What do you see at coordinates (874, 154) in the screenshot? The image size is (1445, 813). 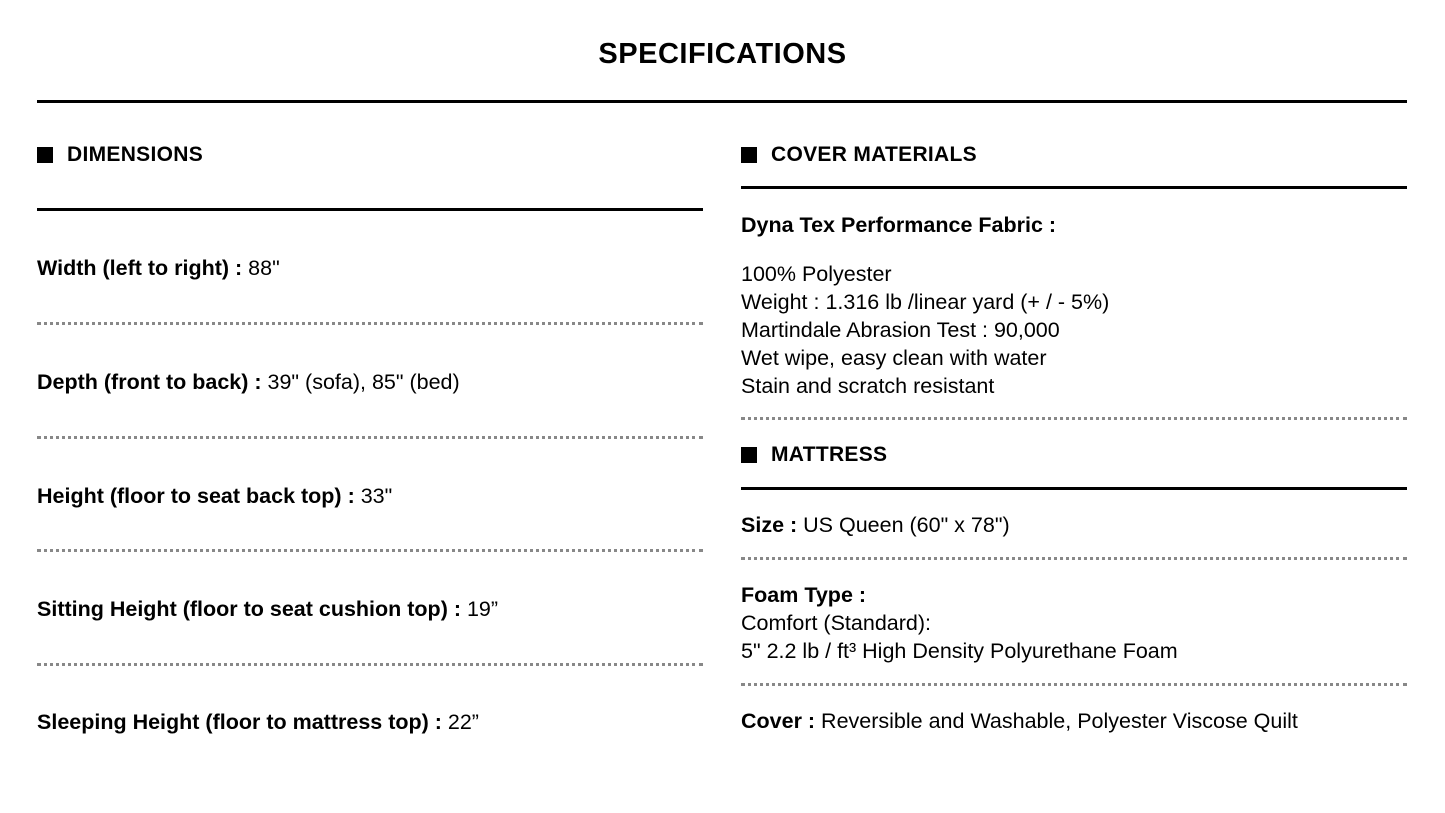 I see `cover-materials-heading-text: COVER MATERIALS` at bounding box center [874, 154].